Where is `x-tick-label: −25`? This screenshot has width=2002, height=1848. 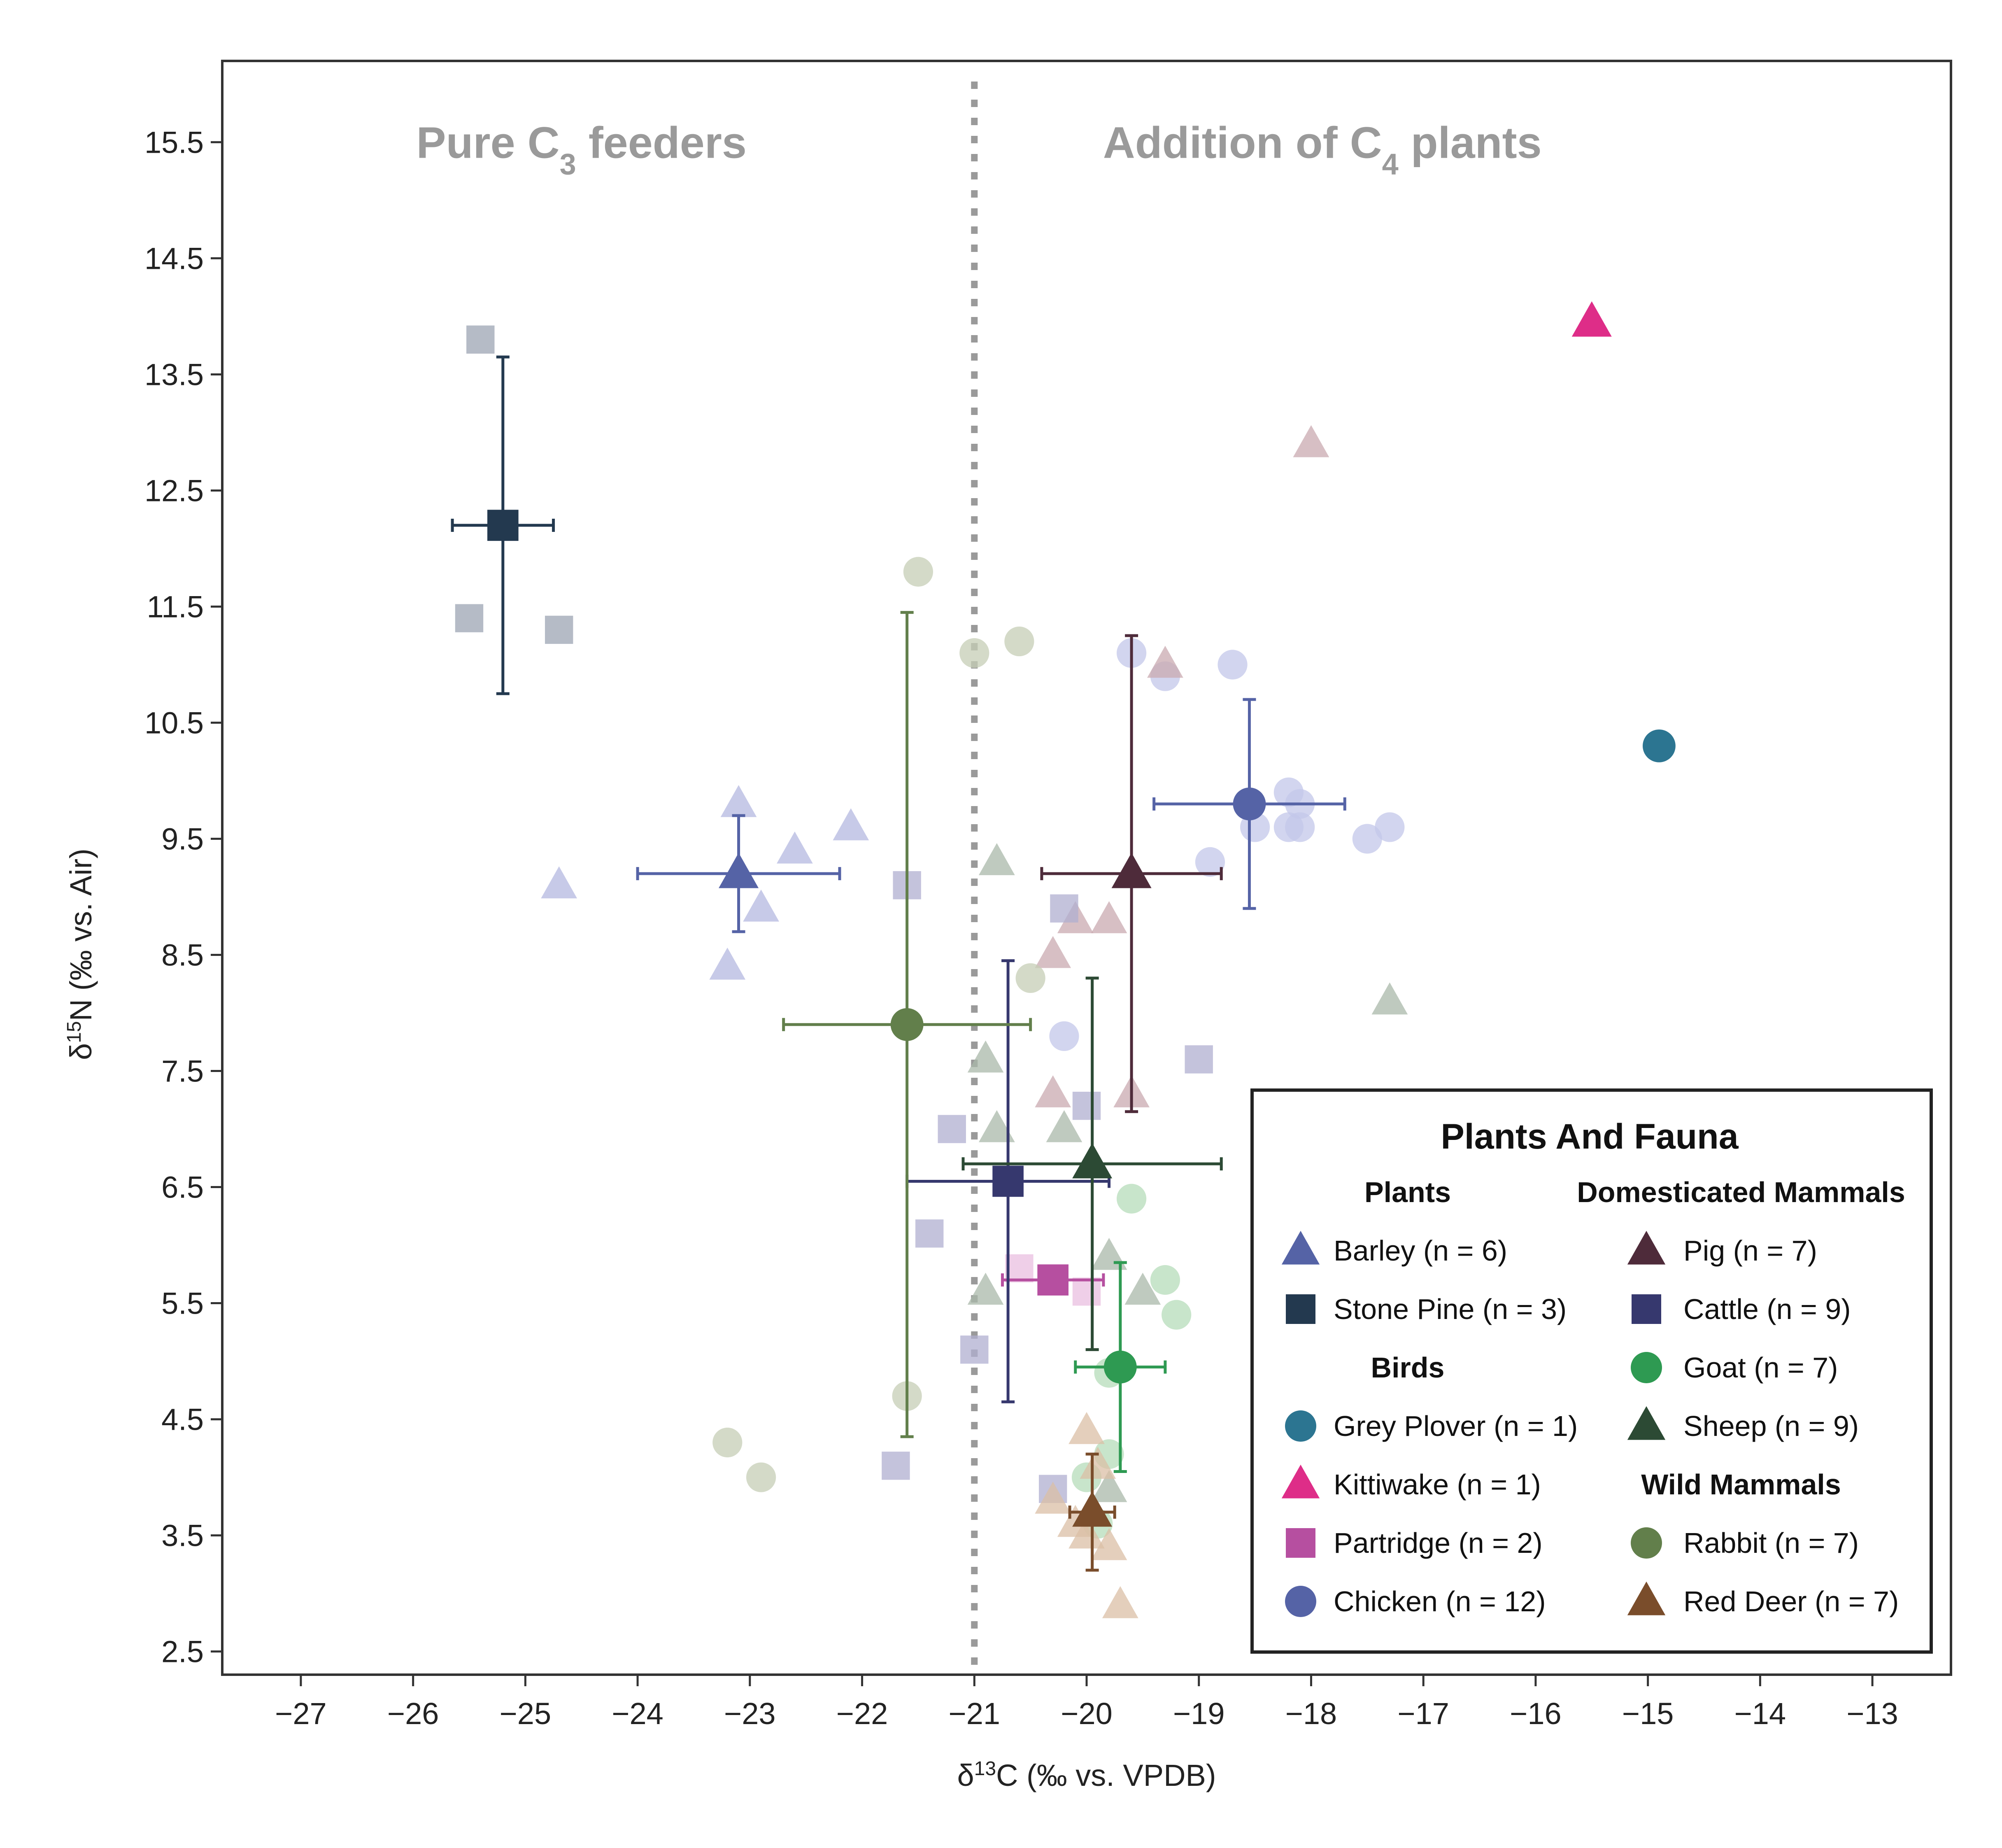
x-tick-label: −25 is located at coordinates (526, 1714).